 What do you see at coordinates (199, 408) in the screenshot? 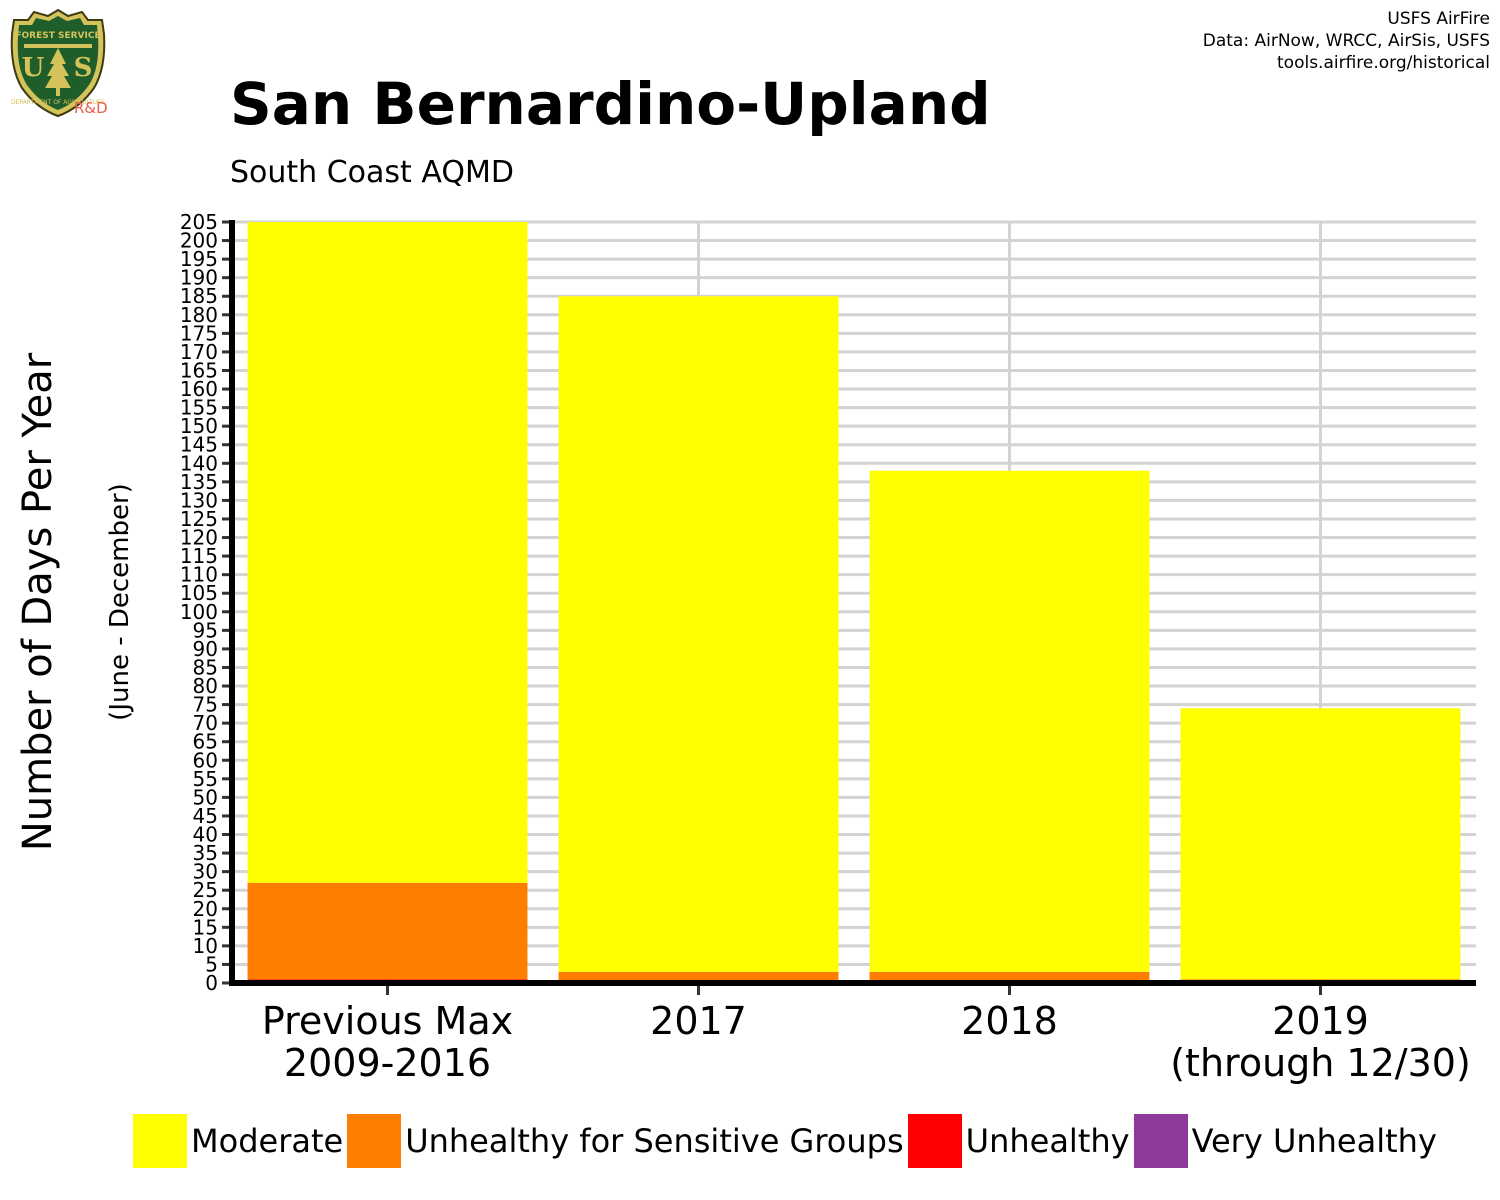
I see `y-tick-label: 155` at bounding box center [199, 408].